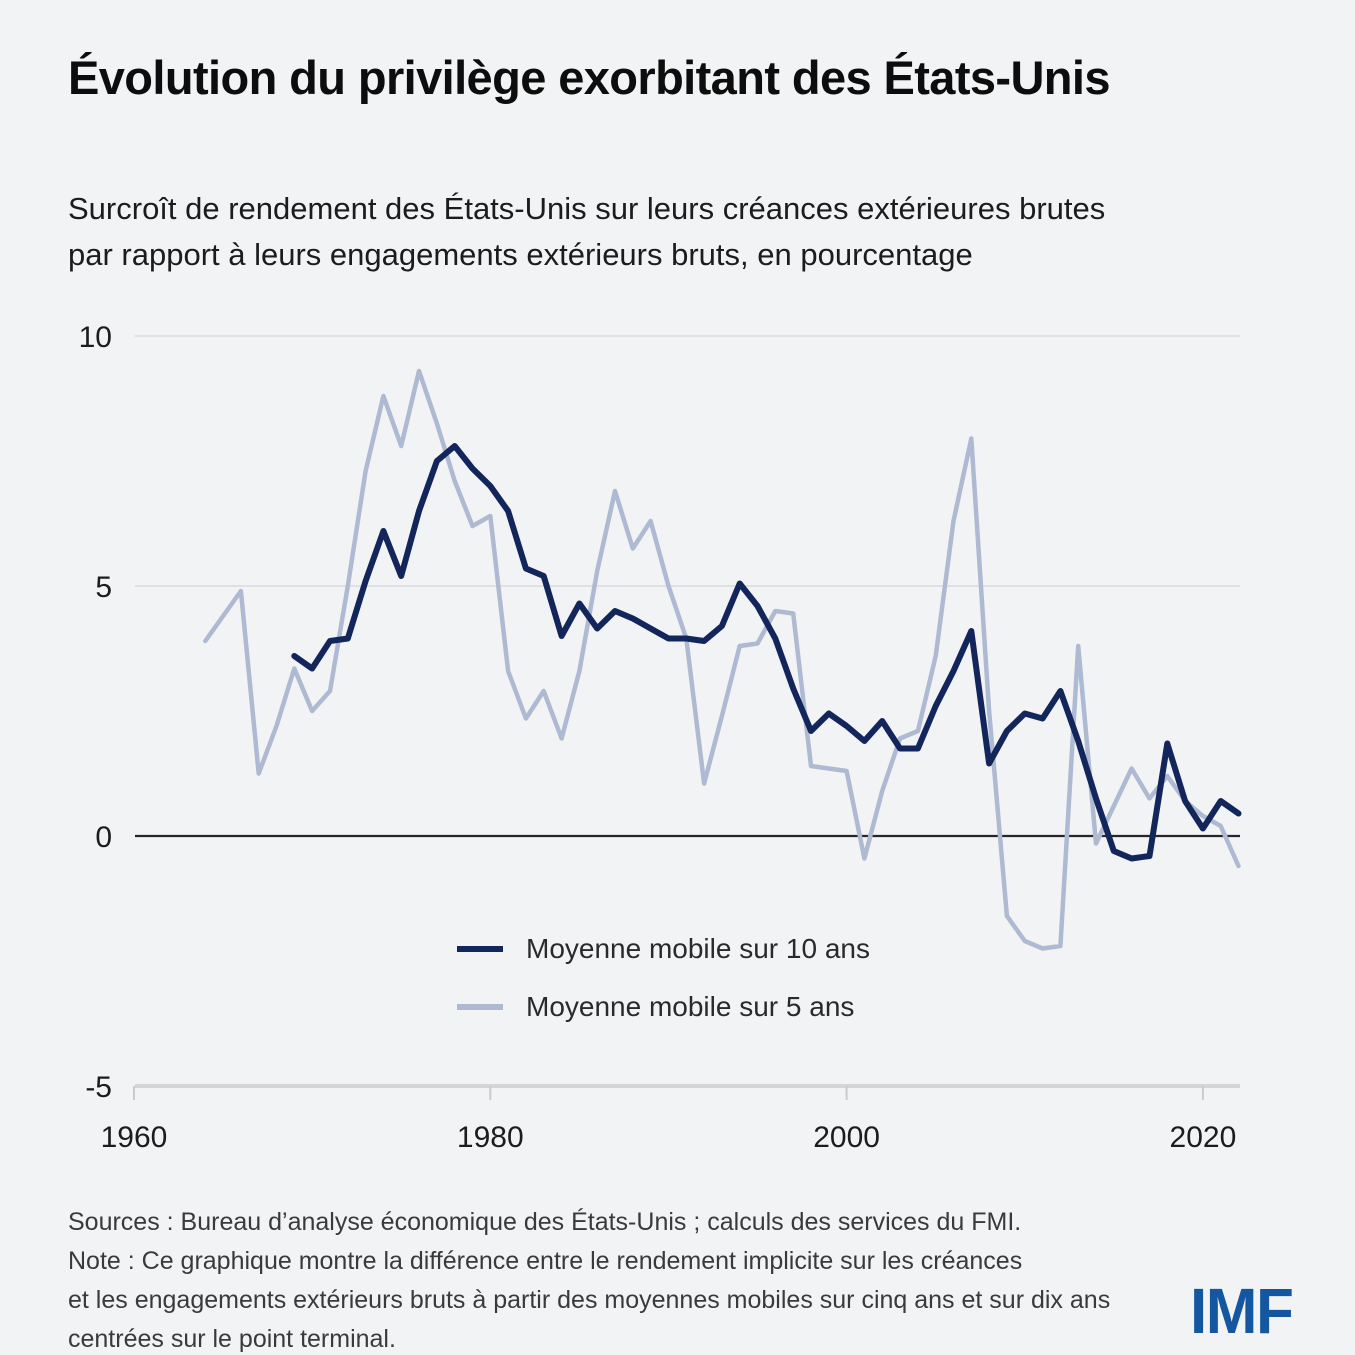 The width and height of the screenshot is (1355, 1355). What do you see at coordinates (690, 1006) in the screenshot?
I see `legend-label-ma5: Moyenne mobile sur 5 ans` at bounding box center [690, 1006].